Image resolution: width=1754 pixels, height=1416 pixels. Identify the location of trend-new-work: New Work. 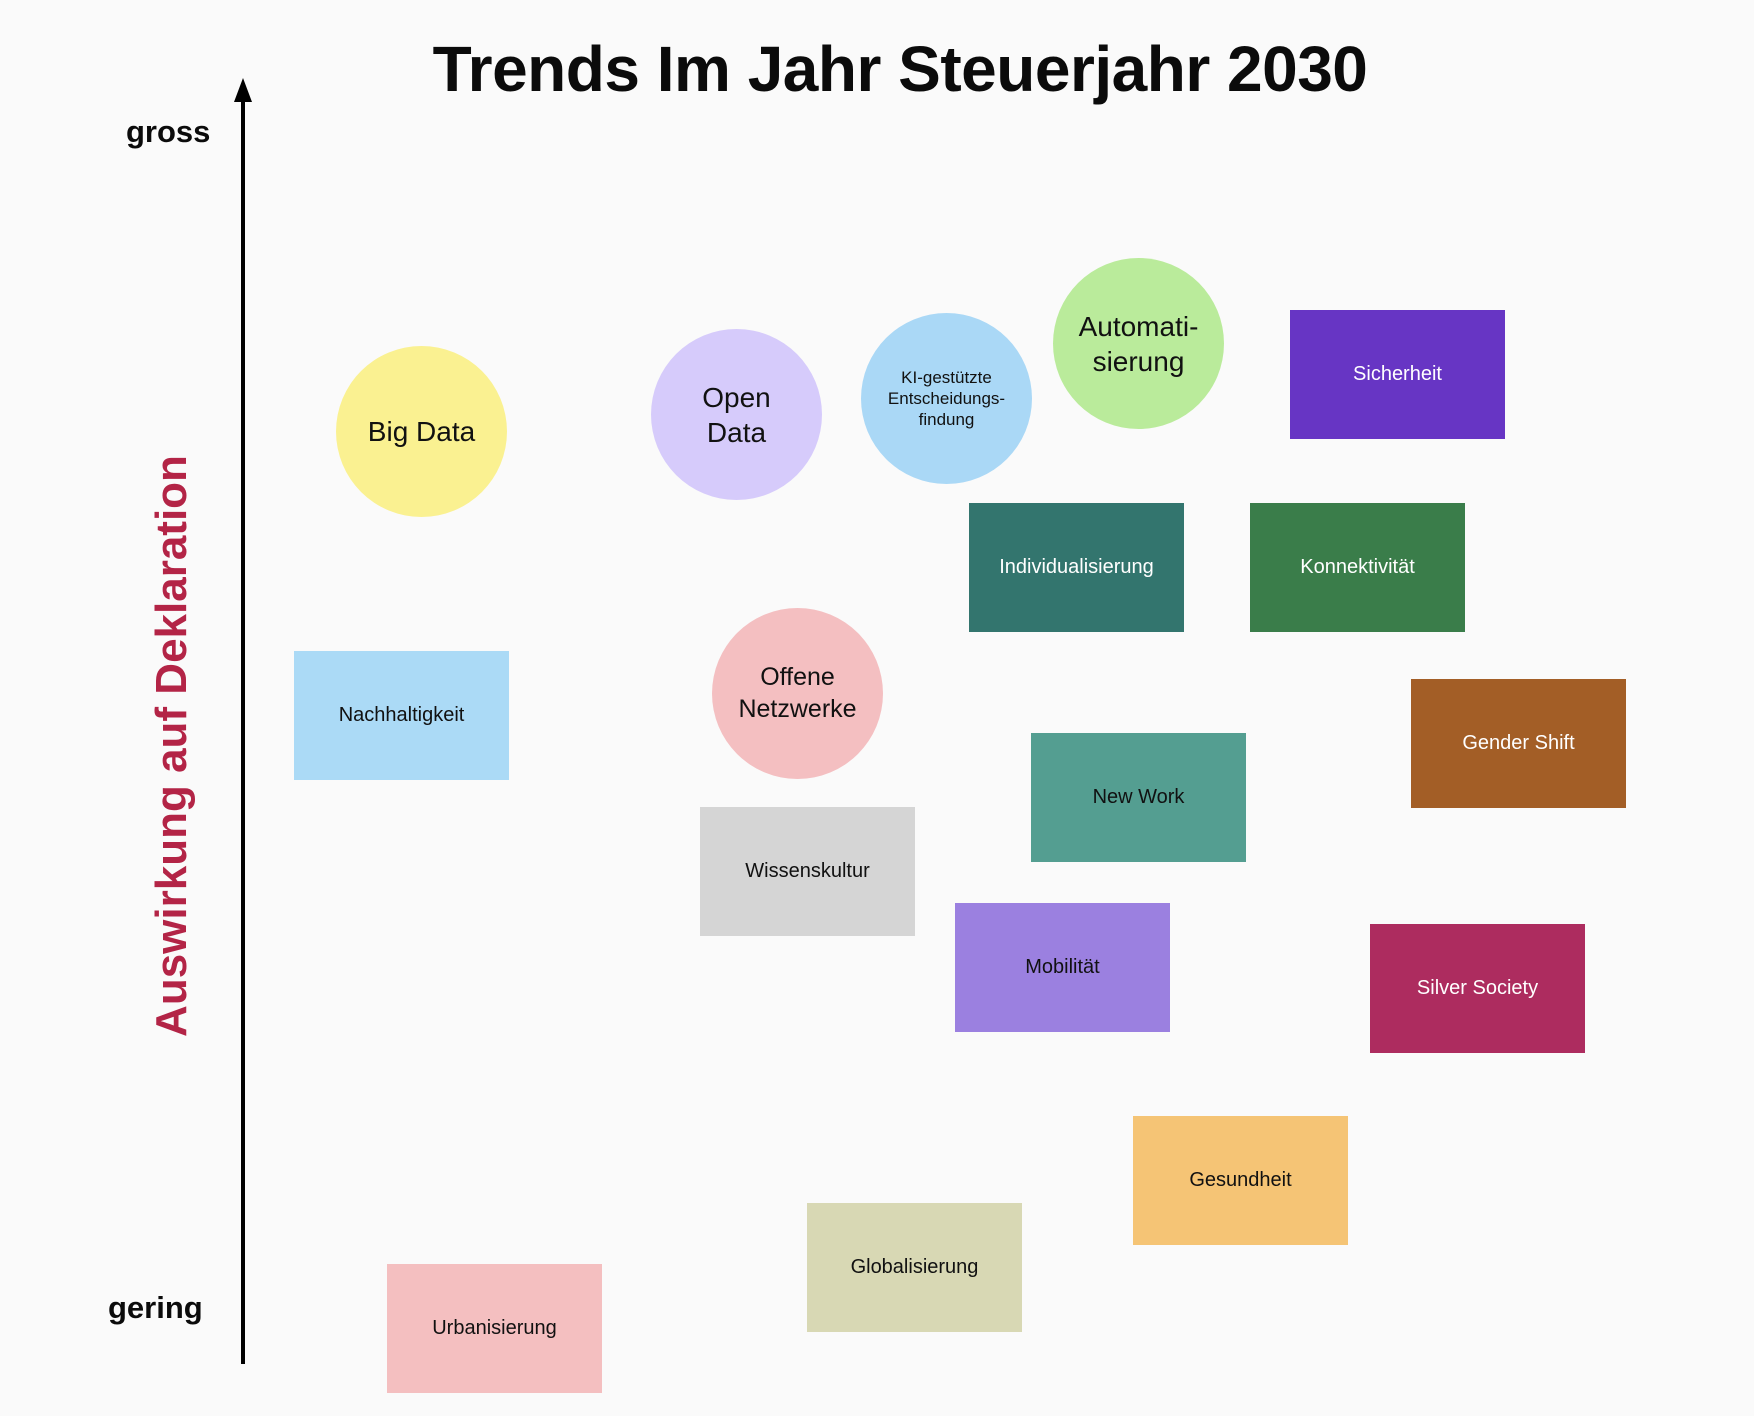
(1138, 797).